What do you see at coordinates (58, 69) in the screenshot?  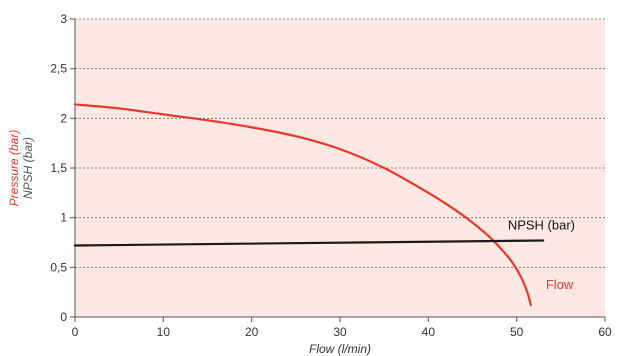 I see `y-tick-label: 2,5` at bounding box center [58, 69].